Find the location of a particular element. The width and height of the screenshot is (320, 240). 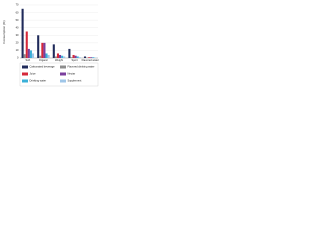

x-tick-label: Flavored water is located at coordinates (90, 60).